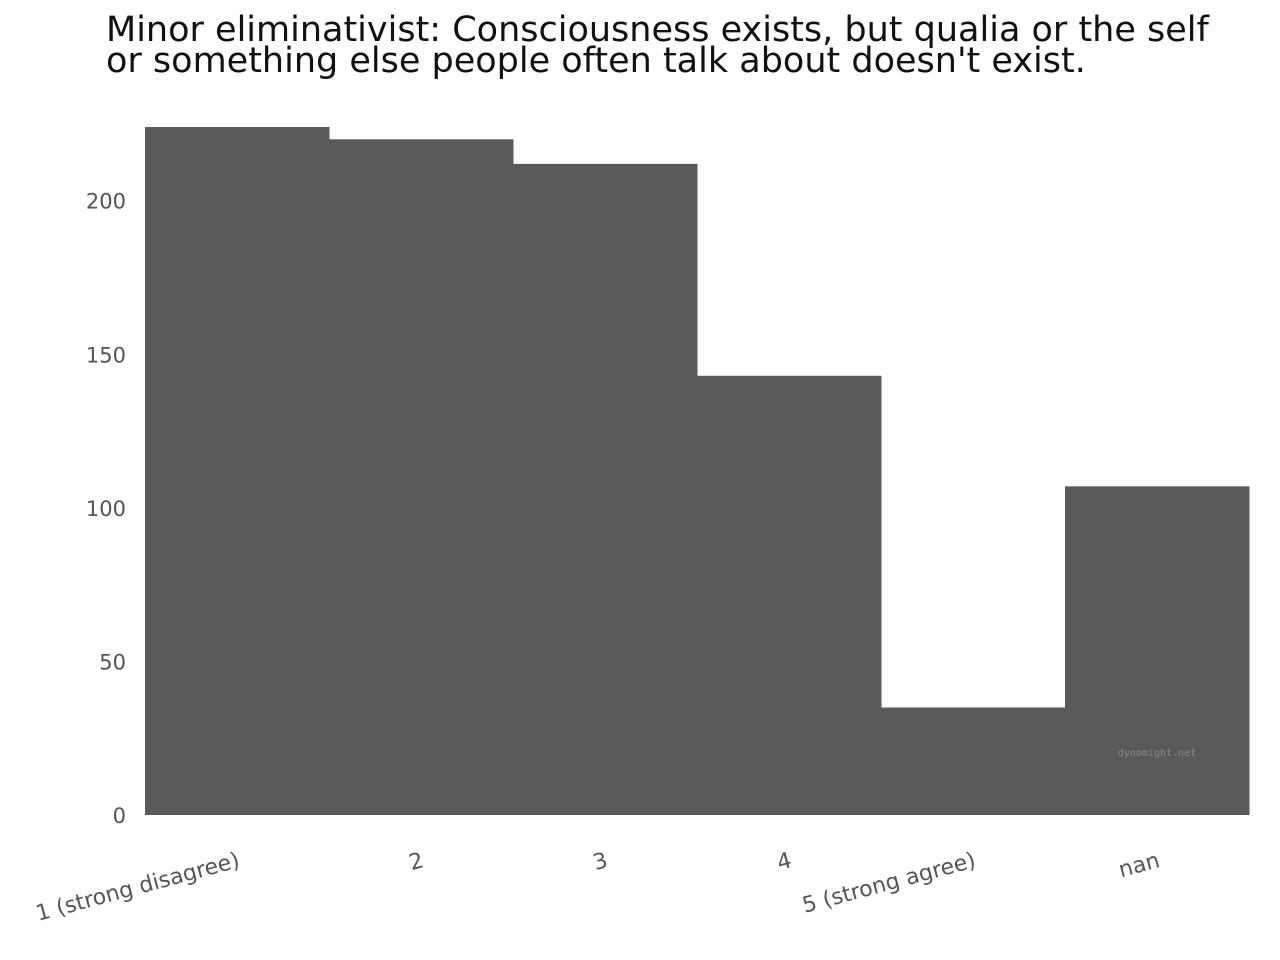 The image size is (1280, 960). What do you see at coordinates (137, 887) in the screenshot?
I see `x-tick-label-0: 1 (strong disagree)` at bounding box center [137, 887].